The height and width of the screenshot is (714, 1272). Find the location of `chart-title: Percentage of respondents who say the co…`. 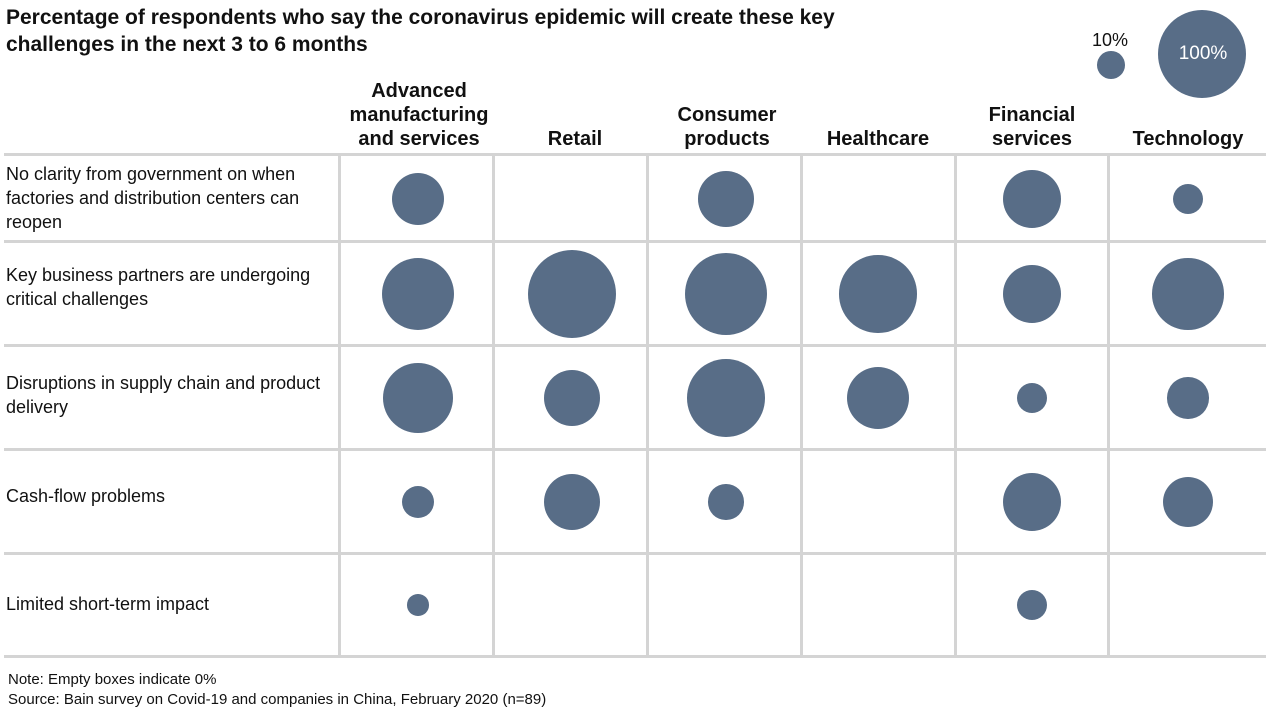

chart-title: Percentage of respondents who say the co… is located at coordinates (420, 31).